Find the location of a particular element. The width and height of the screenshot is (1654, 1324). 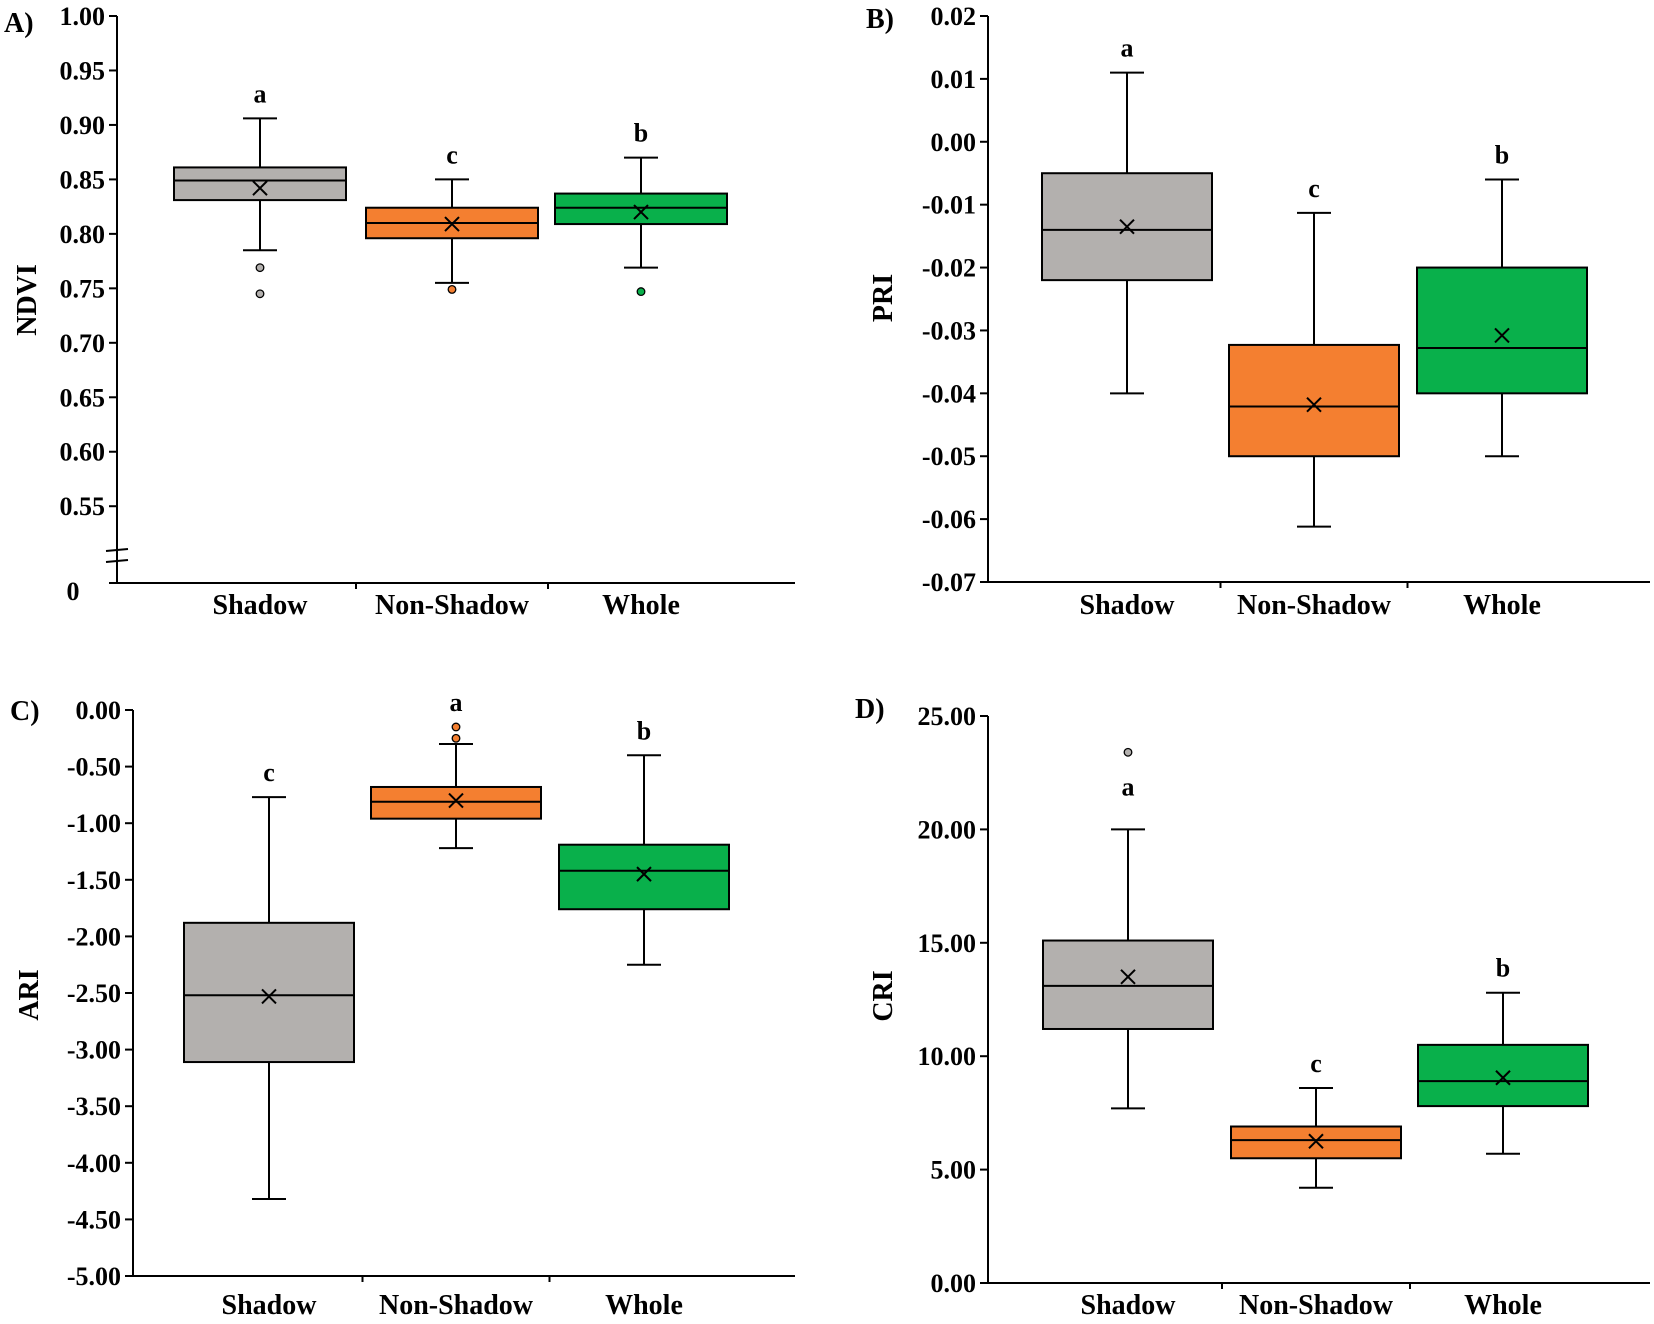

y-tick-label: 0.60 is located at coordinates (83, 452).